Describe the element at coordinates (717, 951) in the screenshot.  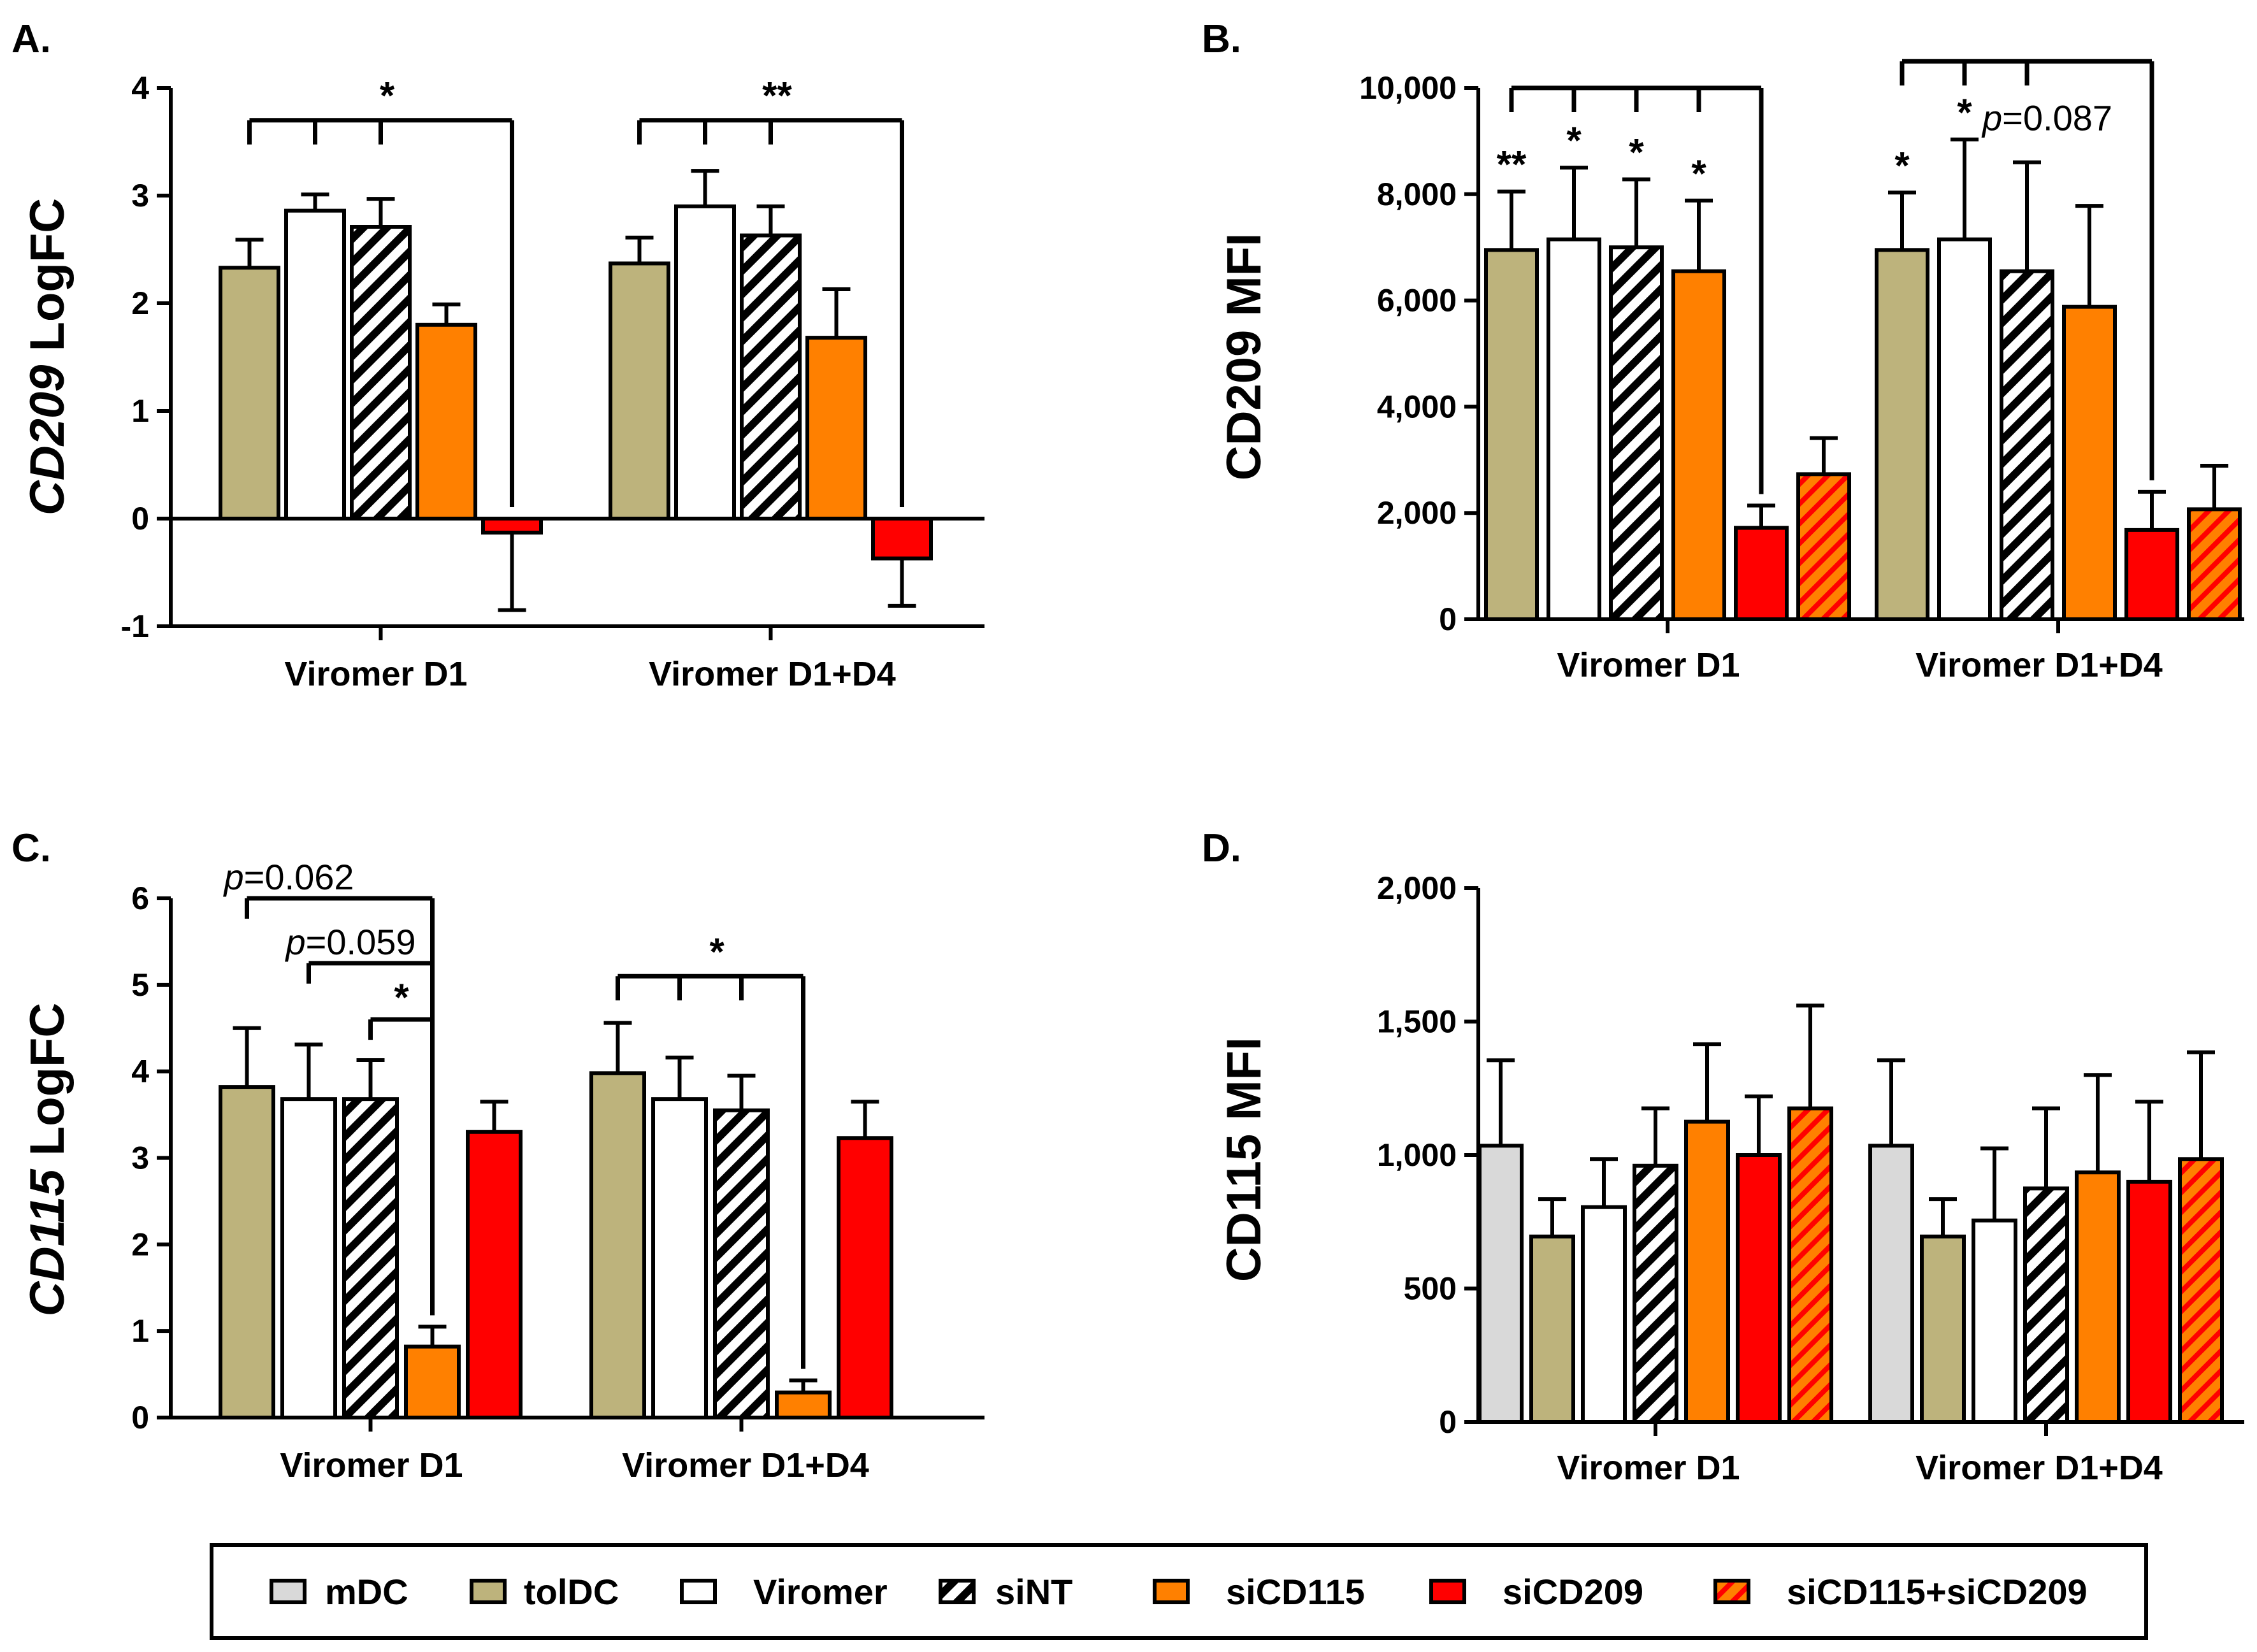
I see `significance-label: *` at that location.